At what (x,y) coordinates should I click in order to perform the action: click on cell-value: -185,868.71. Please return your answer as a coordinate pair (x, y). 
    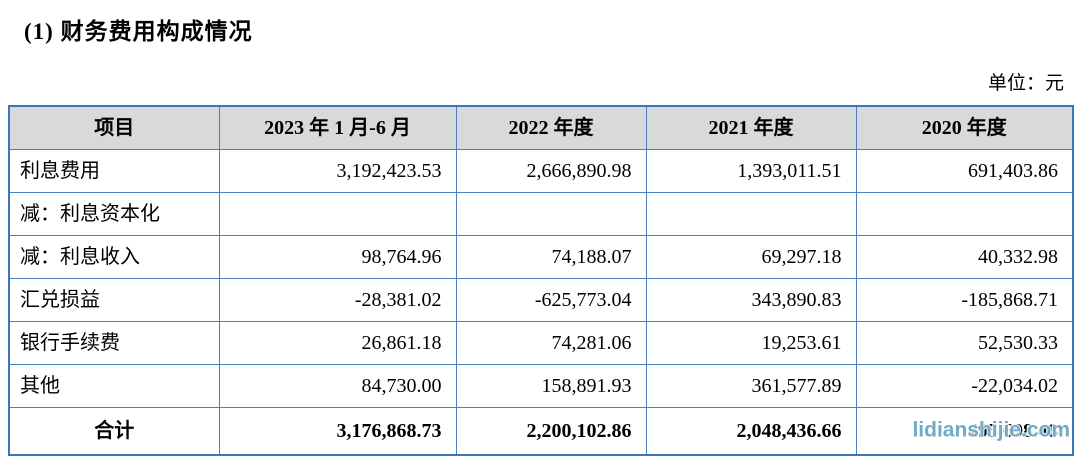
    Looking at the image, I should click on (964, 300).